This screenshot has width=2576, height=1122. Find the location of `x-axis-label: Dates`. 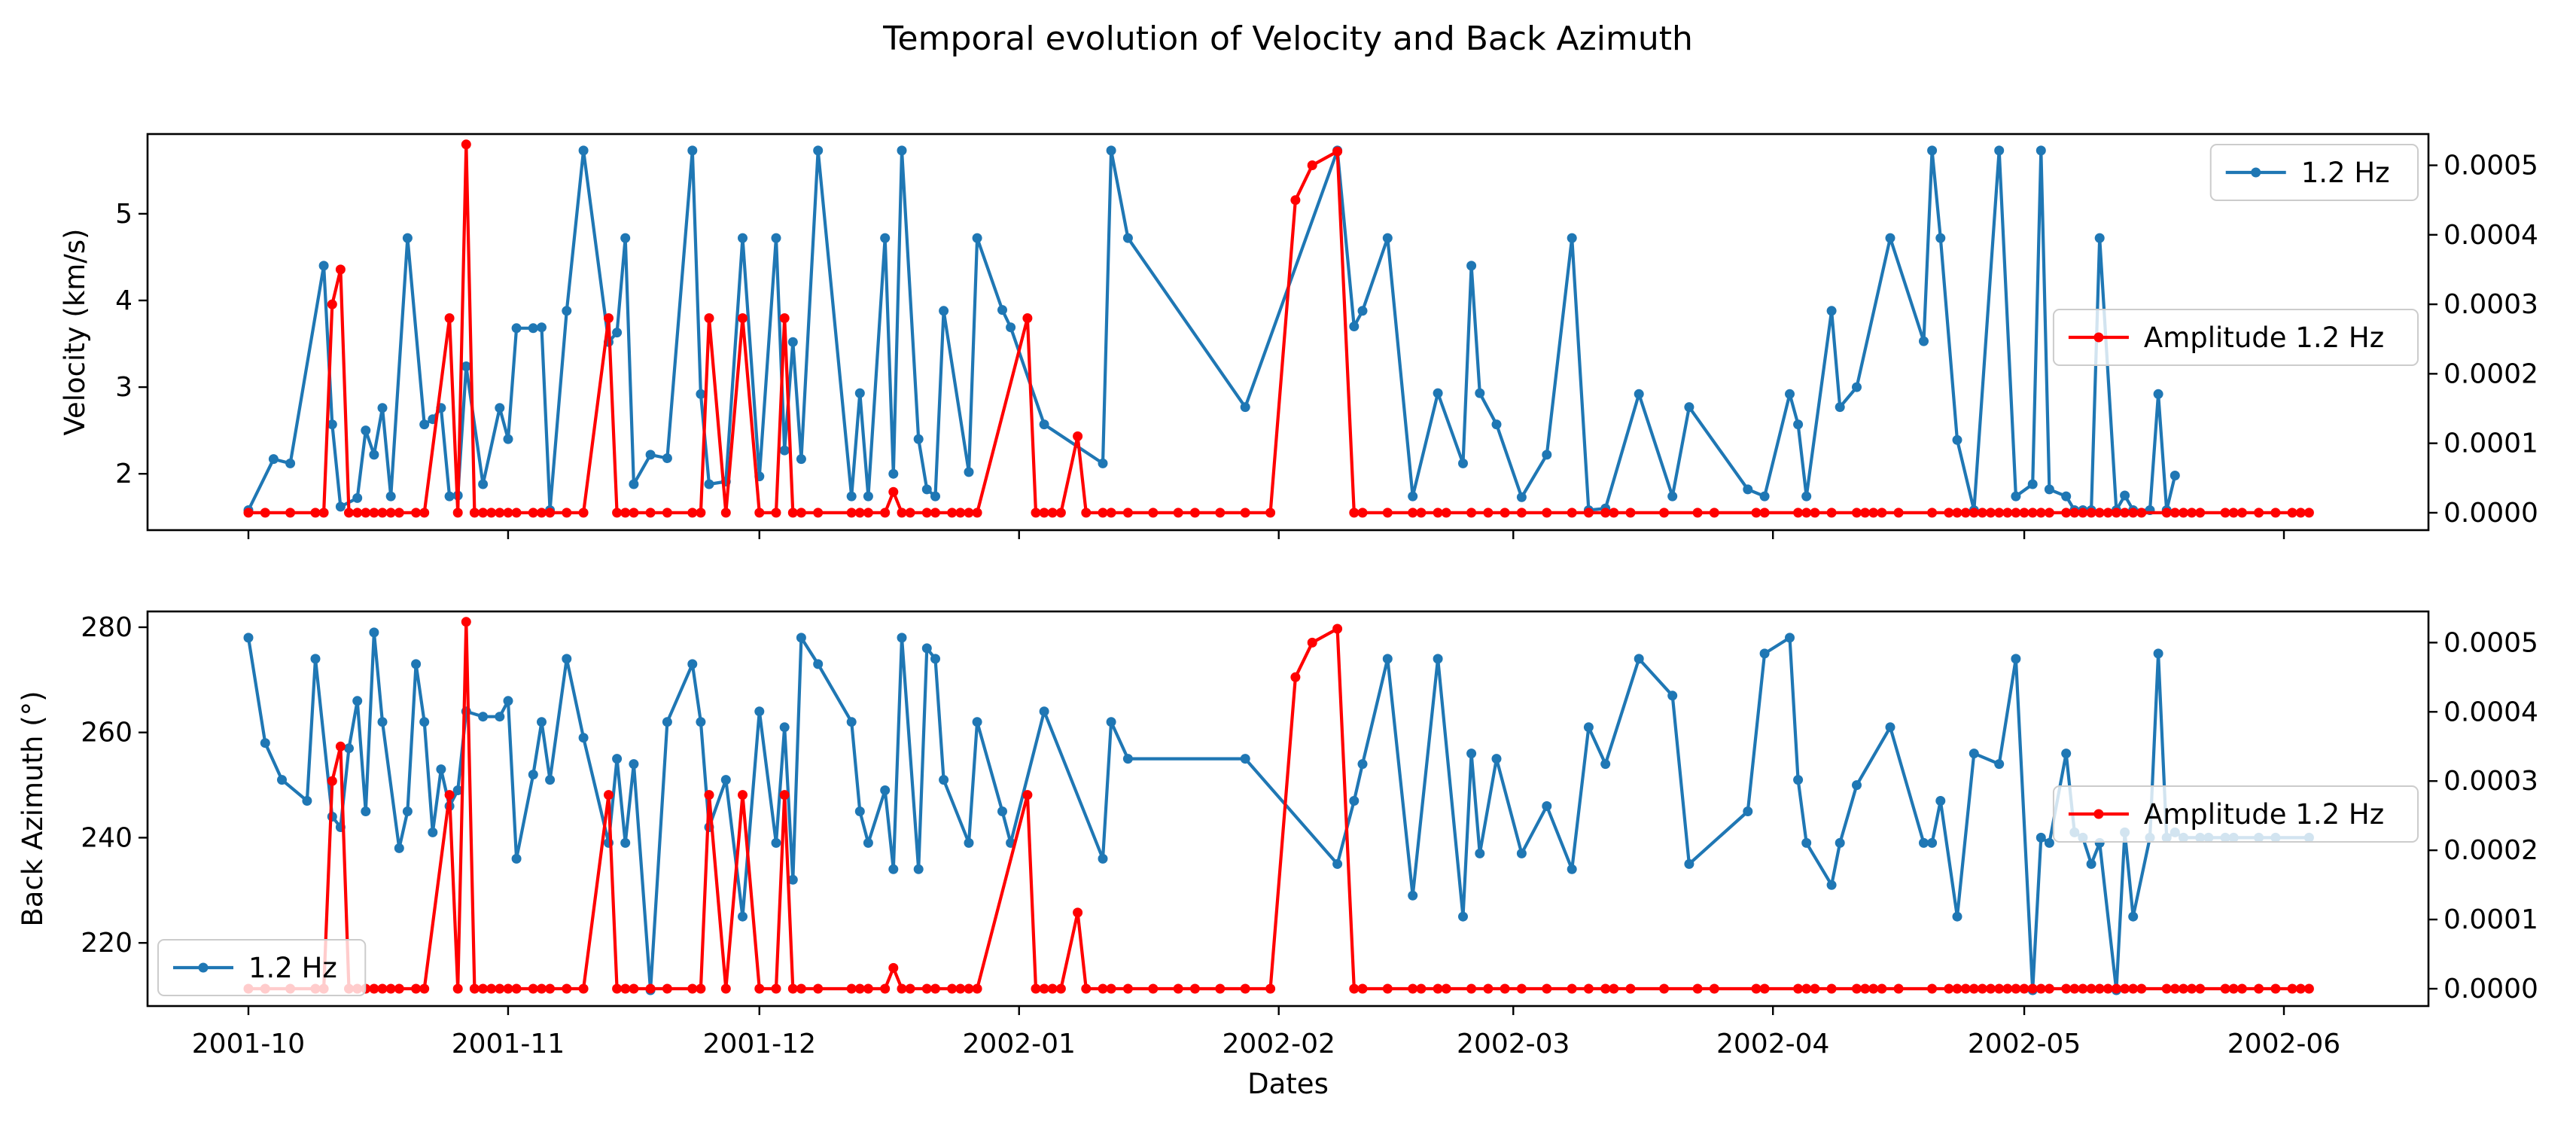

x-axis-label: Dates is located at coordinates (1288, 1084).